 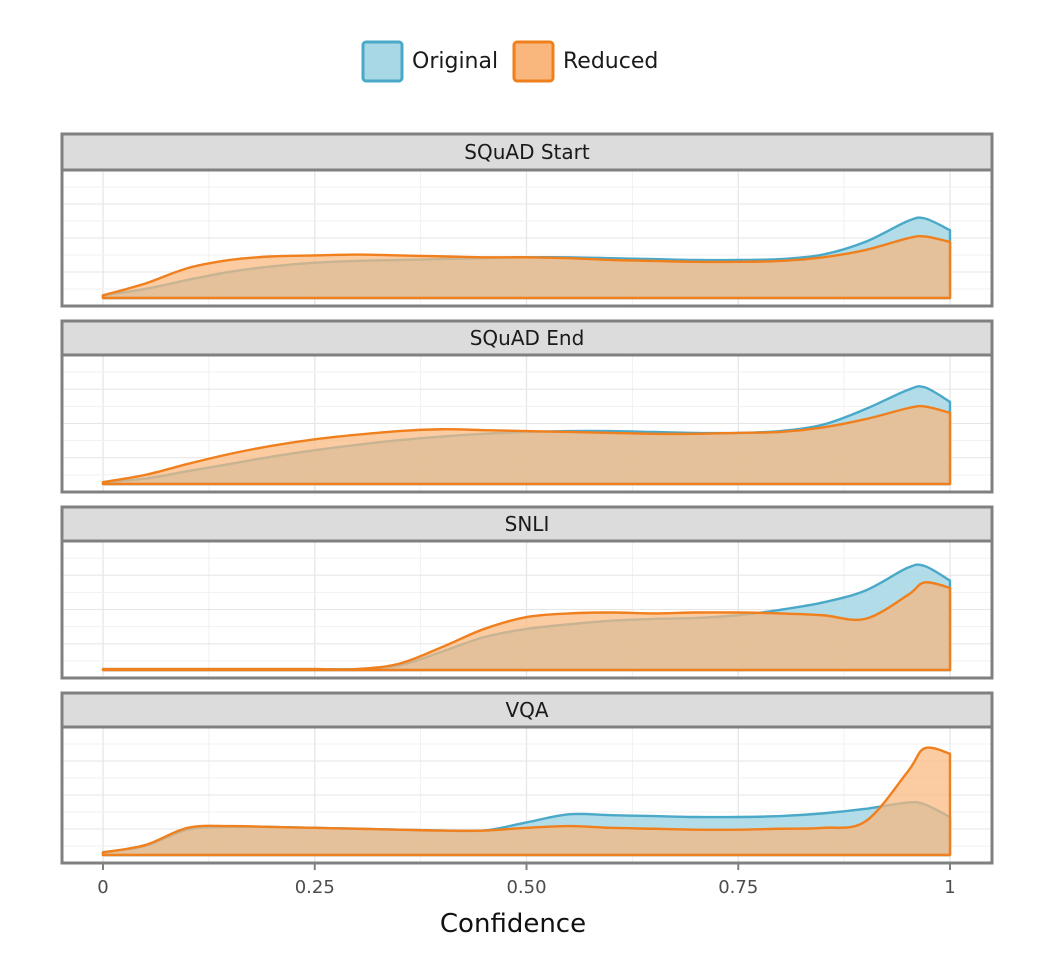 I want to click on facet-title: SNLI, so click(x=527, y=524).